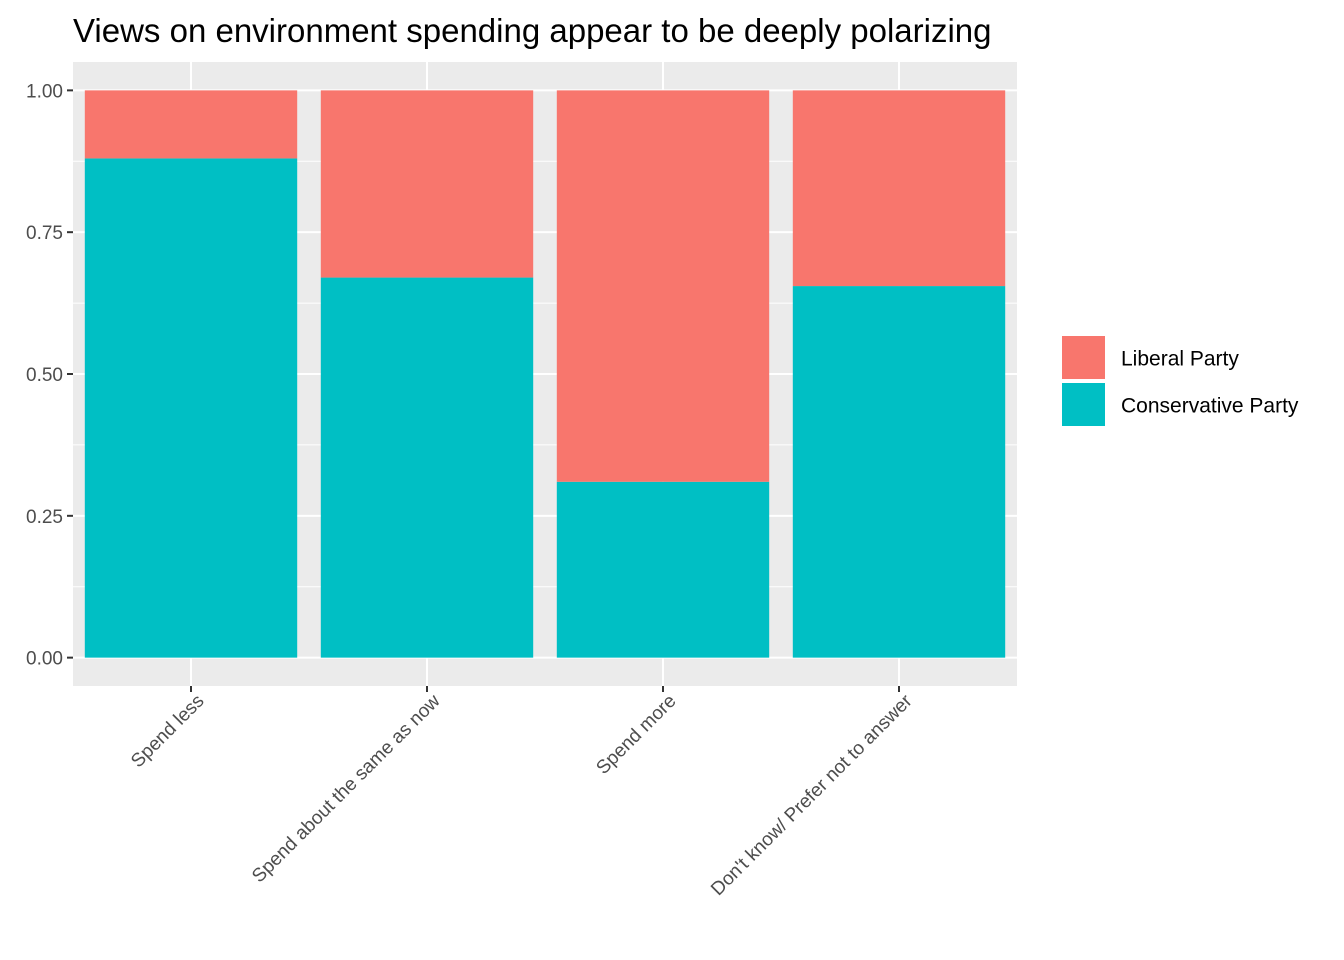 The height and width of the screenshot is (960, 1344). I want to click on y-tick-label: 0.75, so click(44, 233).